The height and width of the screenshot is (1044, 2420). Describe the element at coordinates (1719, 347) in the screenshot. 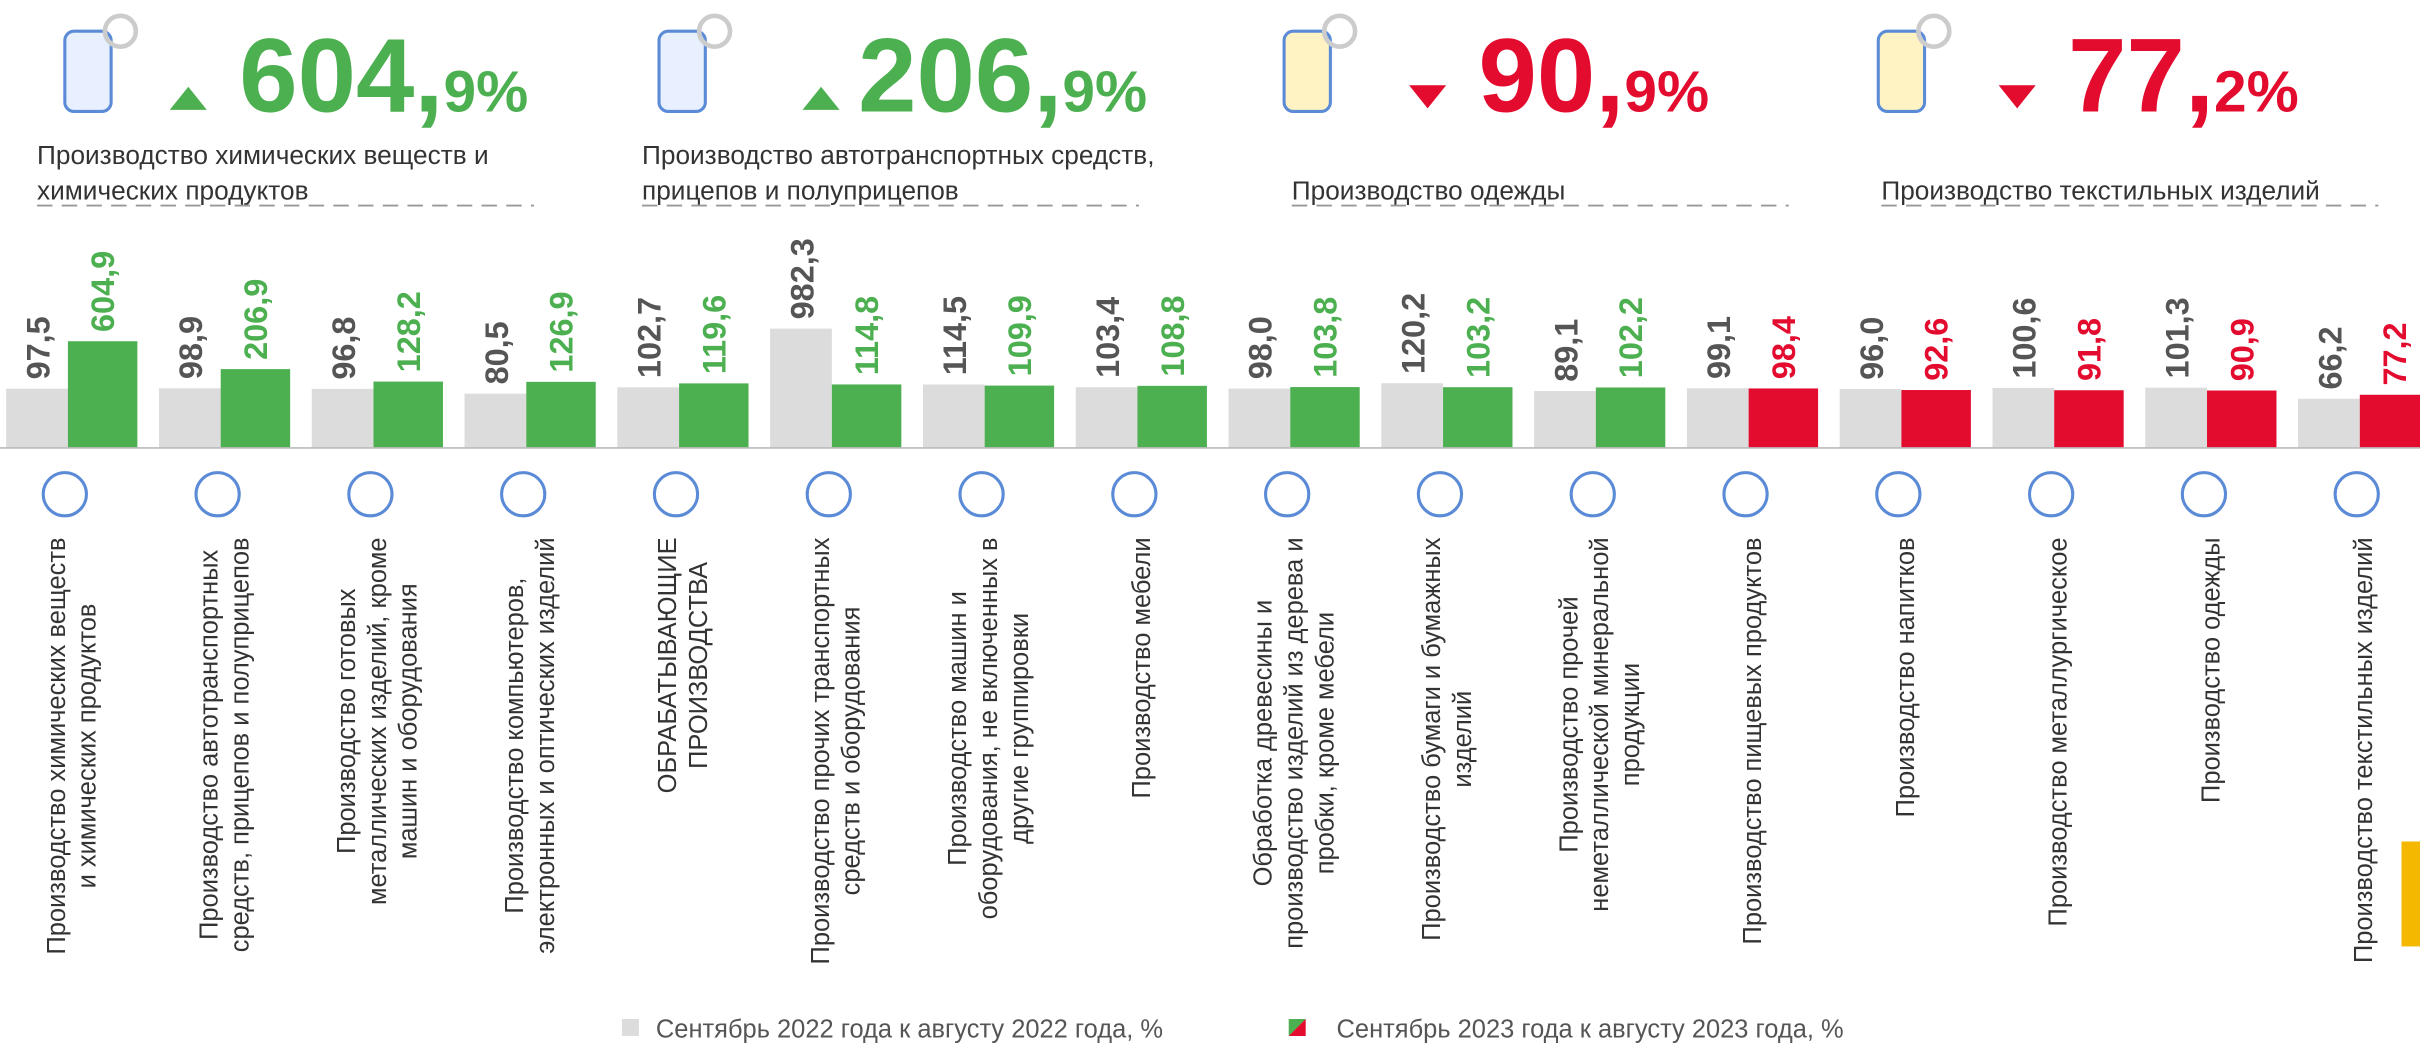

I see `value-label: 99,1` at that location.